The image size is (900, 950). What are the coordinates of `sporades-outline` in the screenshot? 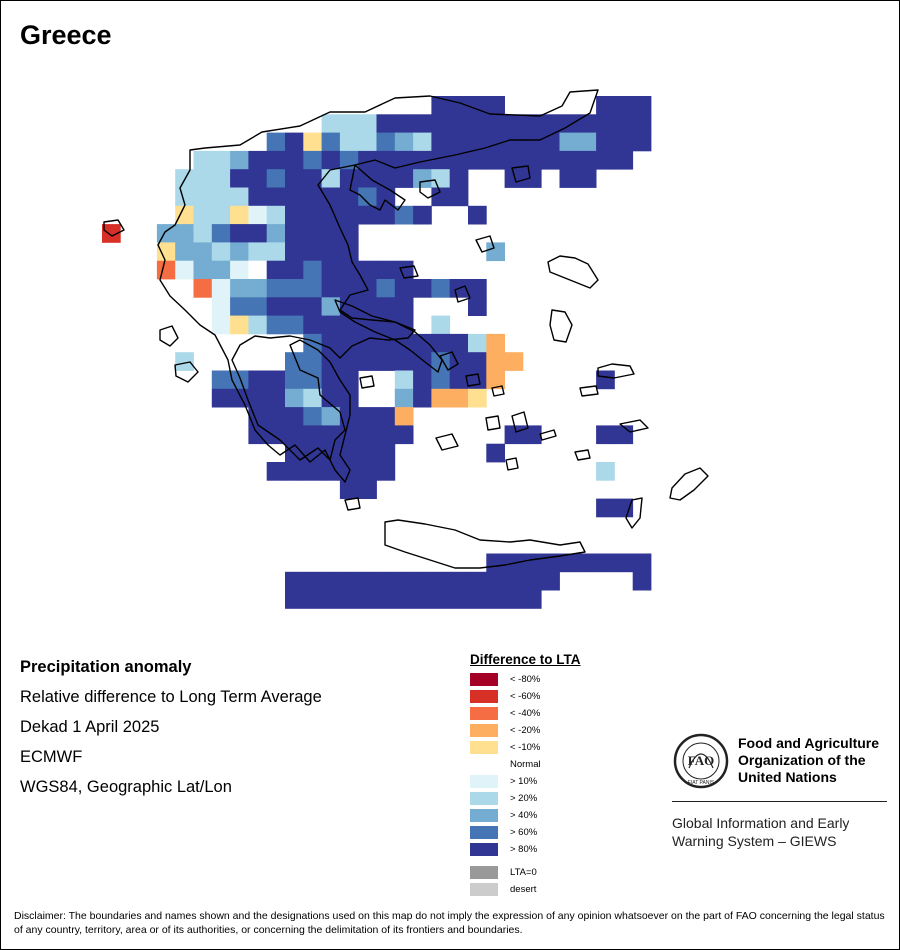 It's located at (409, 272).